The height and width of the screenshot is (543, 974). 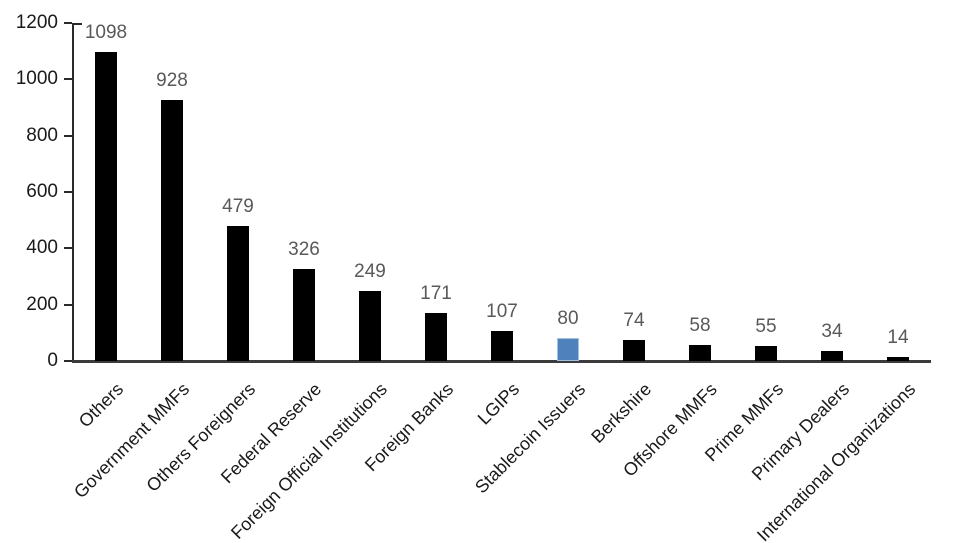 I want to click on y-tick-label: 0, so click(x=52, y=360).